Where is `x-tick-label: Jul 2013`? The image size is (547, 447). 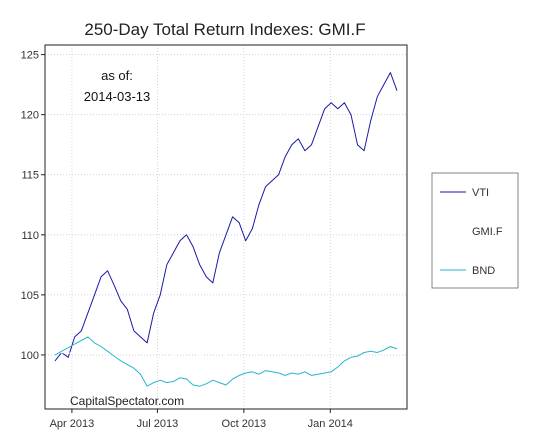 x-tick-label: Jul 2013 is located at coordinates (158, 424).